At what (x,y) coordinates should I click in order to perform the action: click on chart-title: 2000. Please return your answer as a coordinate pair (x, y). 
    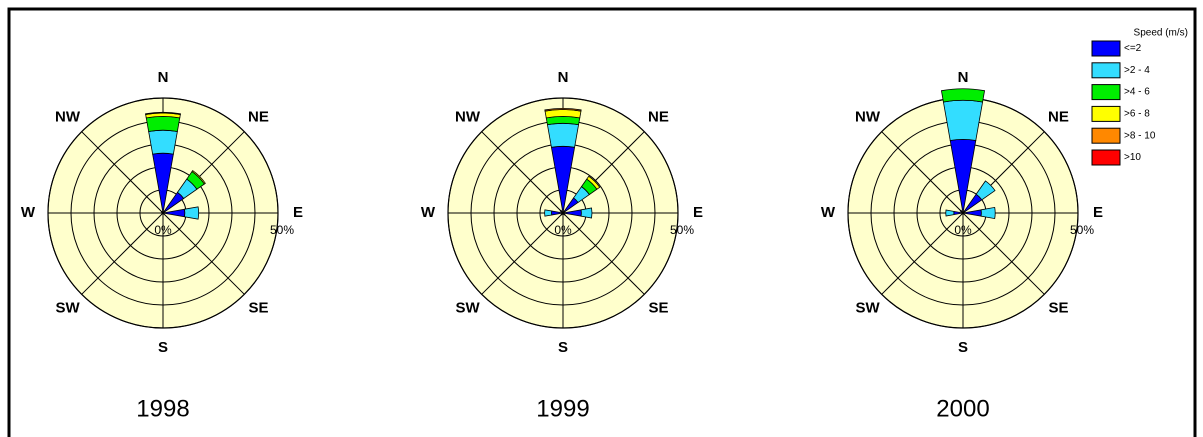
    Looking at the image, I should click on (962, 408).